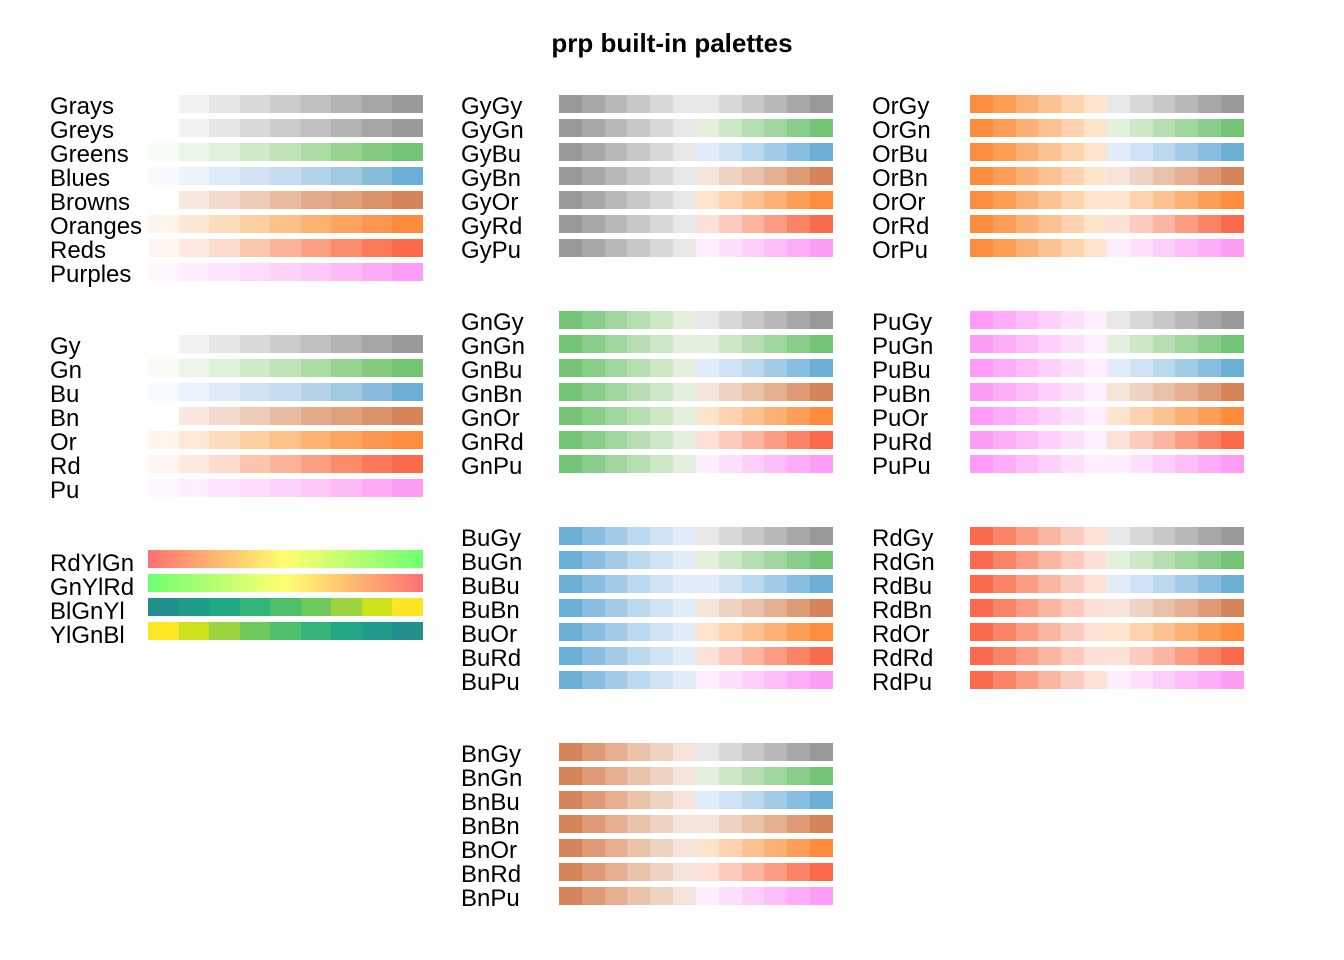 This screenshot has width=1344, height=960. I want to click on palette-gnylrd-swatch, so click(285, 583).